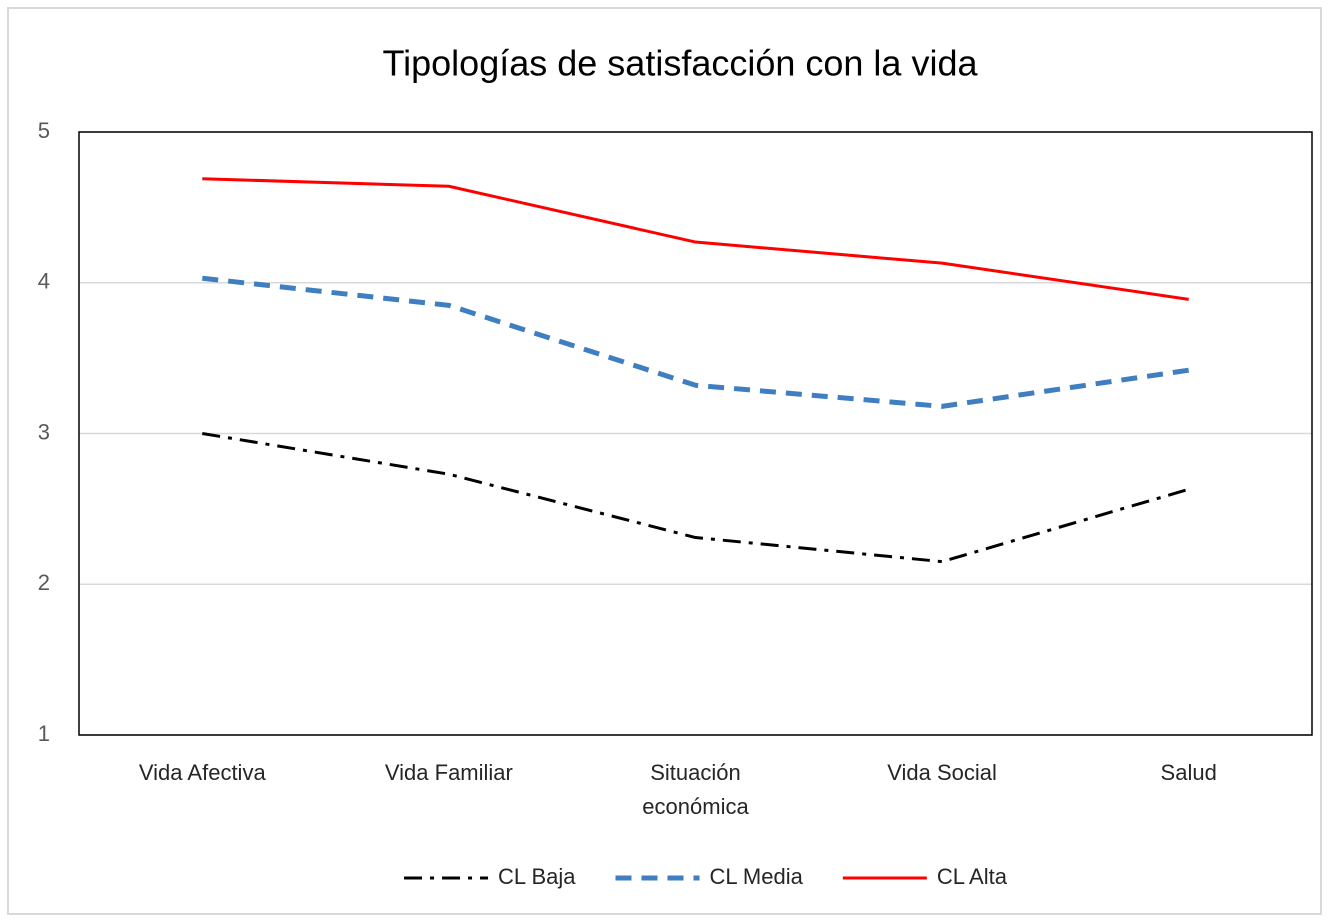  Describe the element at coordinates (942, 772) in the screenshot. I see `x-tick-label: Vida Social` at that location.